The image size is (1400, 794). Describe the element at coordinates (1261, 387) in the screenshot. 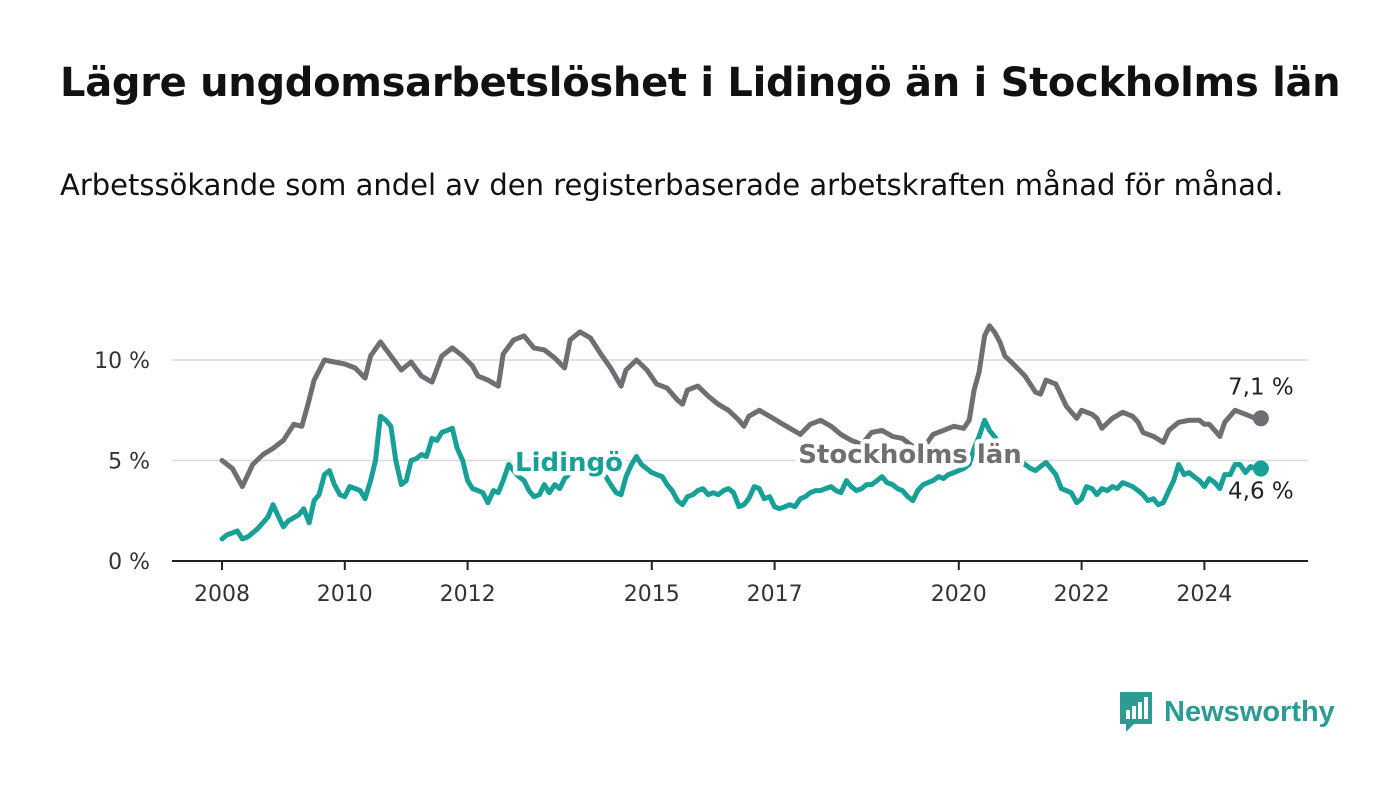

I see `stockholm-series-end-value-label: 7,1 %` at that location.